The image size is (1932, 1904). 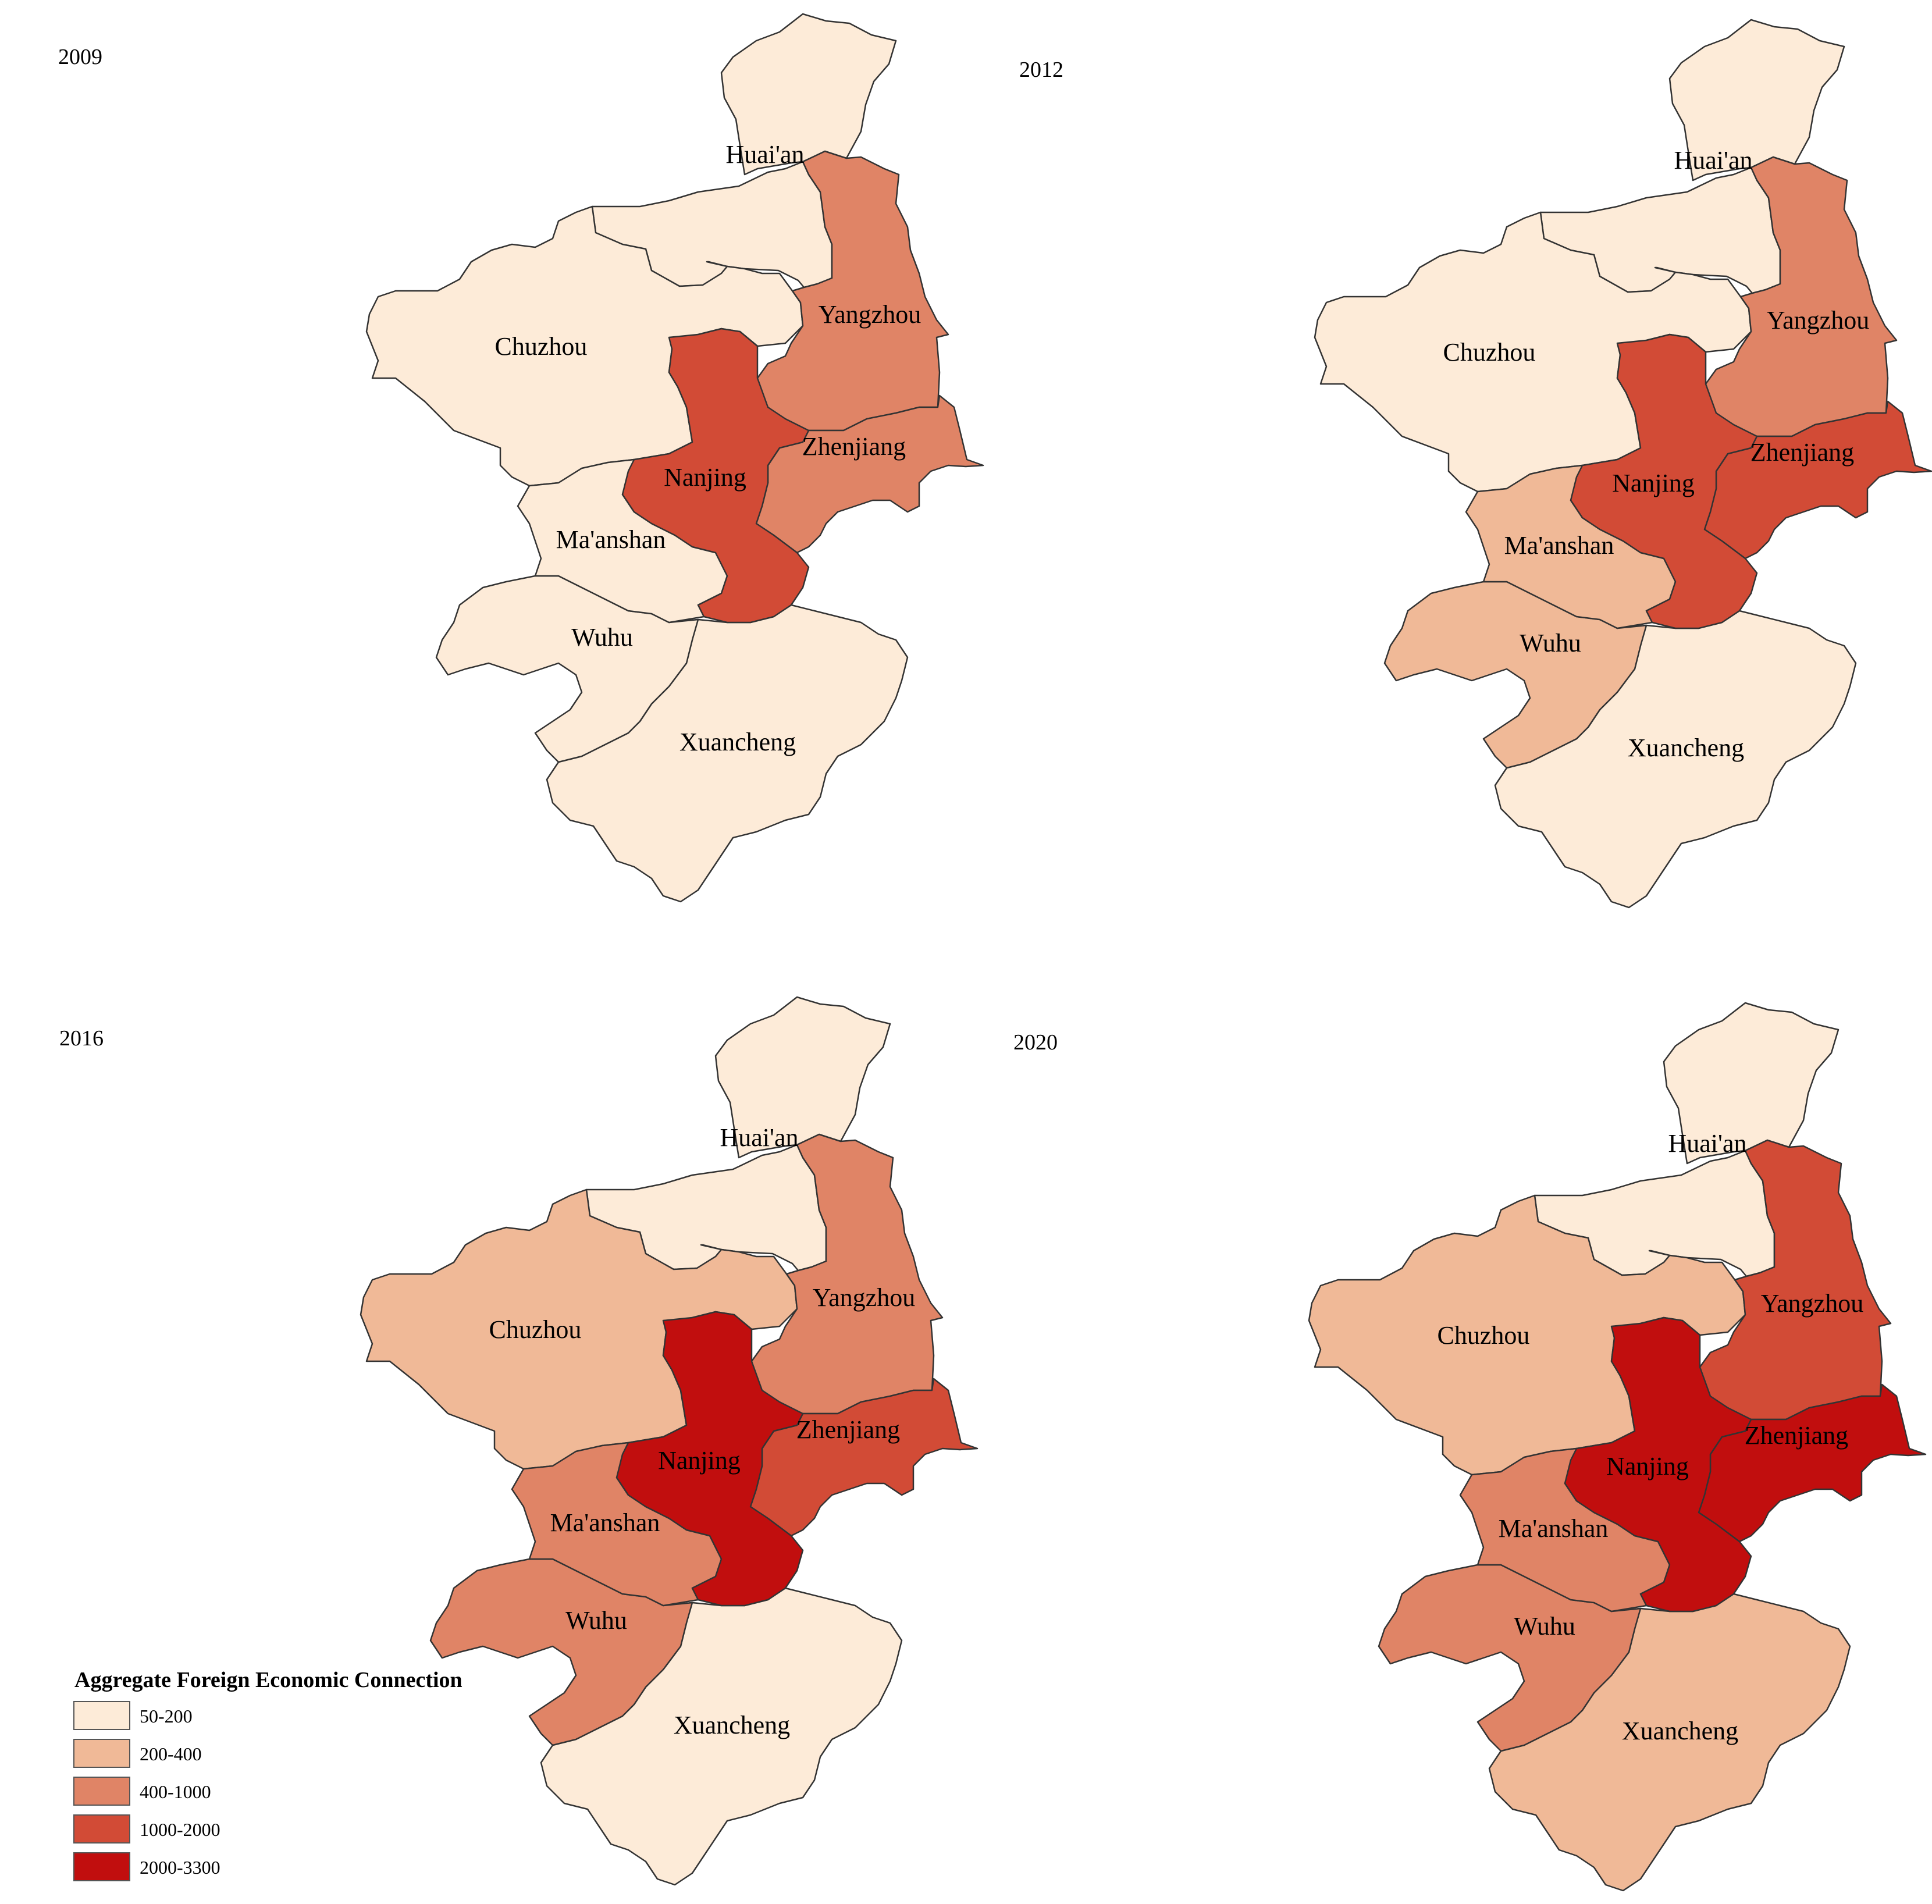 What do you see at coordinates (1041, 70) in the screenshot?
I see `panel-year-label: 2012` at bounding box center [1041, 70].